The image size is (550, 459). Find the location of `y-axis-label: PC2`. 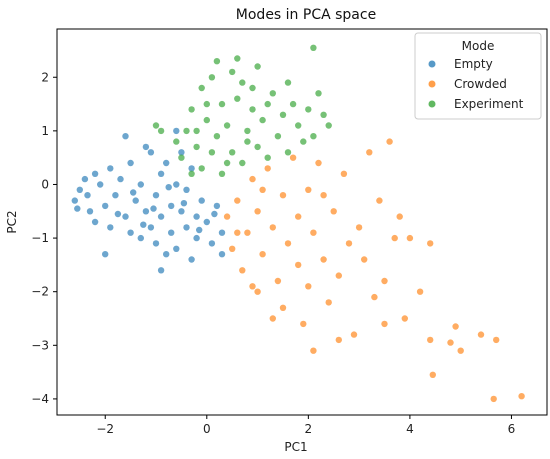

y-axis-label: PC2 is located at coordinates (12, 221).